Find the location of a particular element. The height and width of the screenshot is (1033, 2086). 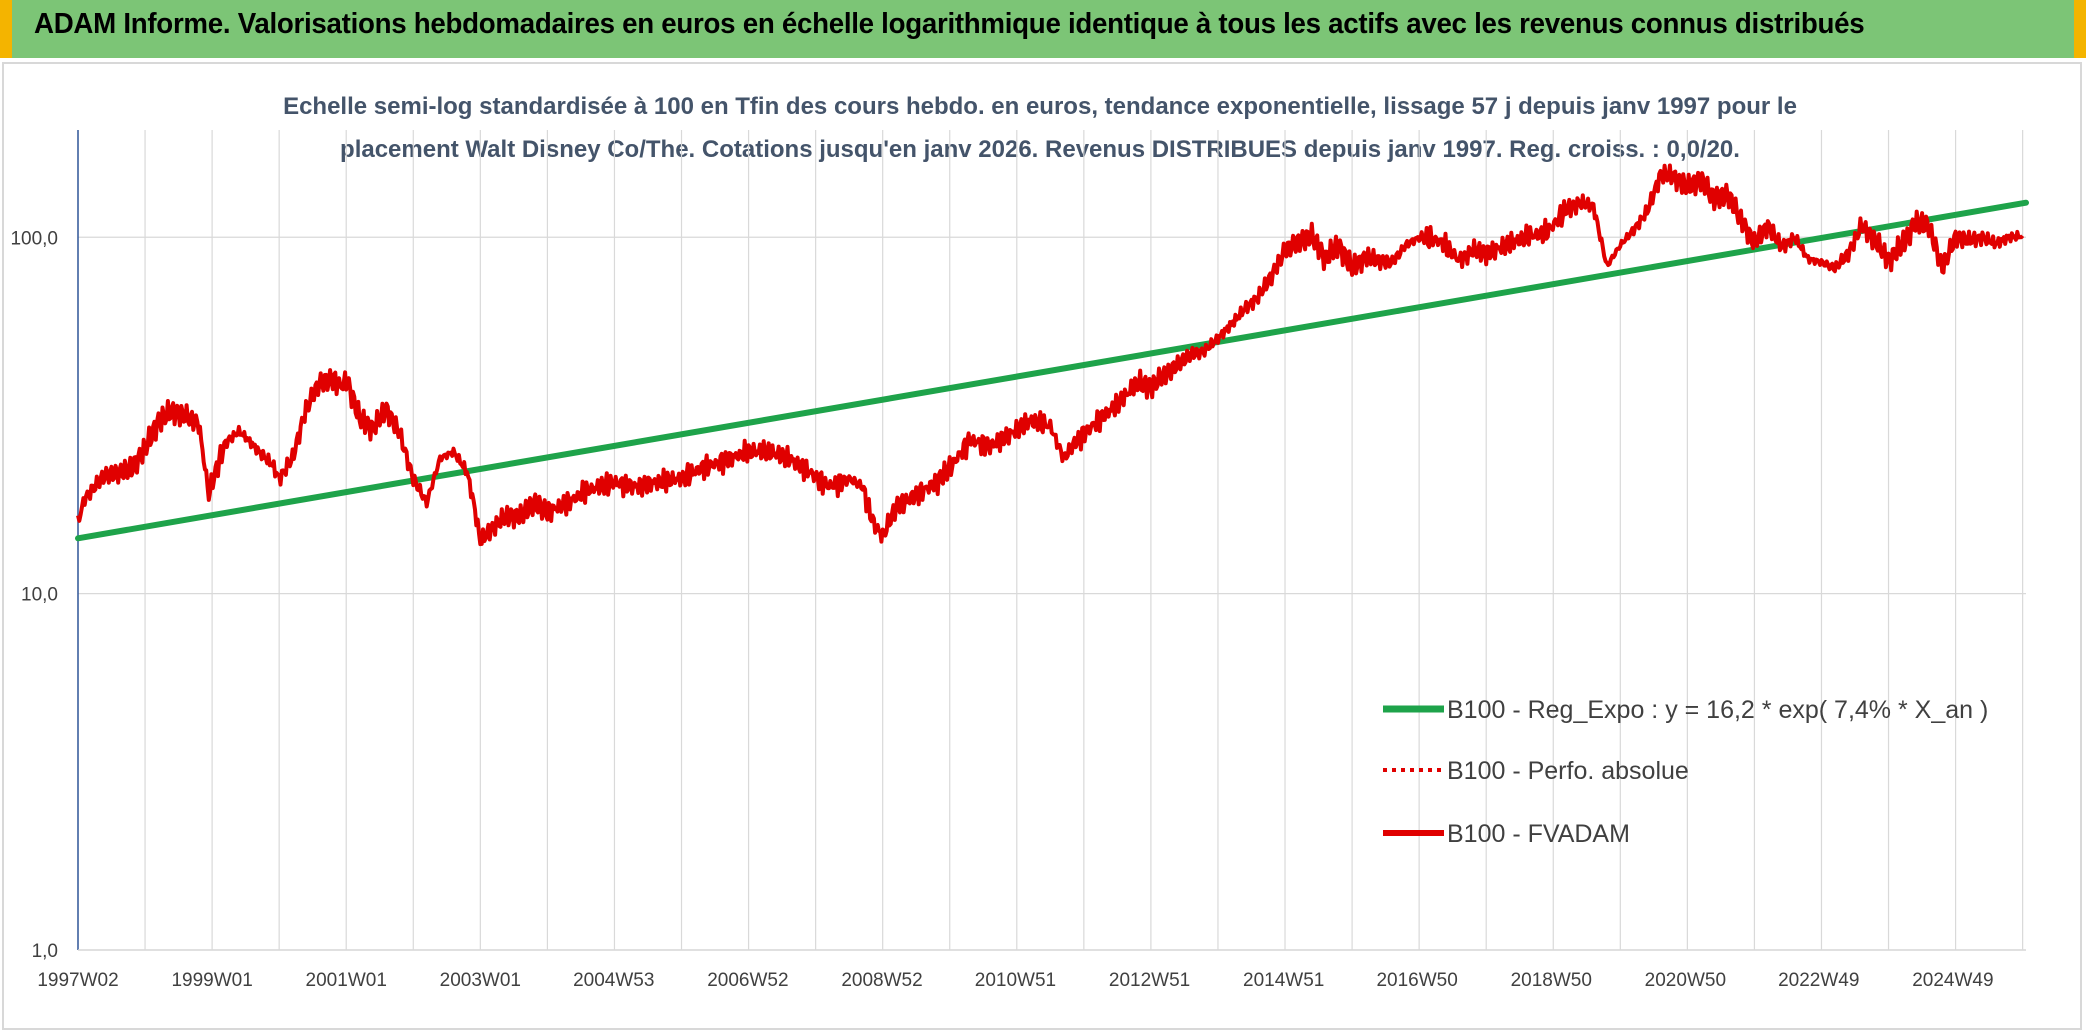

x-tick-label: 2016W50 is located at coordinates (1416, 980).